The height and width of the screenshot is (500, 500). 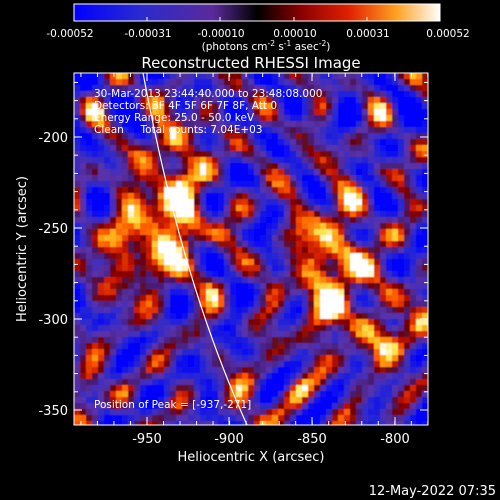 I want to click on colorbar-tick-label: -0.00031, so click(x=147, y=34).